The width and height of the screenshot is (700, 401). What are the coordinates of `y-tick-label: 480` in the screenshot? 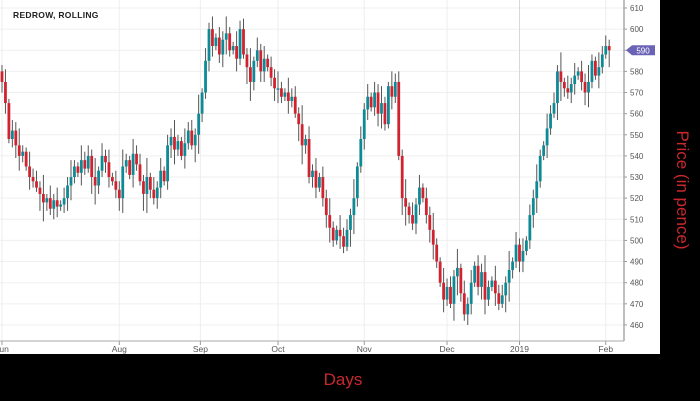 It's located at (637, 283).